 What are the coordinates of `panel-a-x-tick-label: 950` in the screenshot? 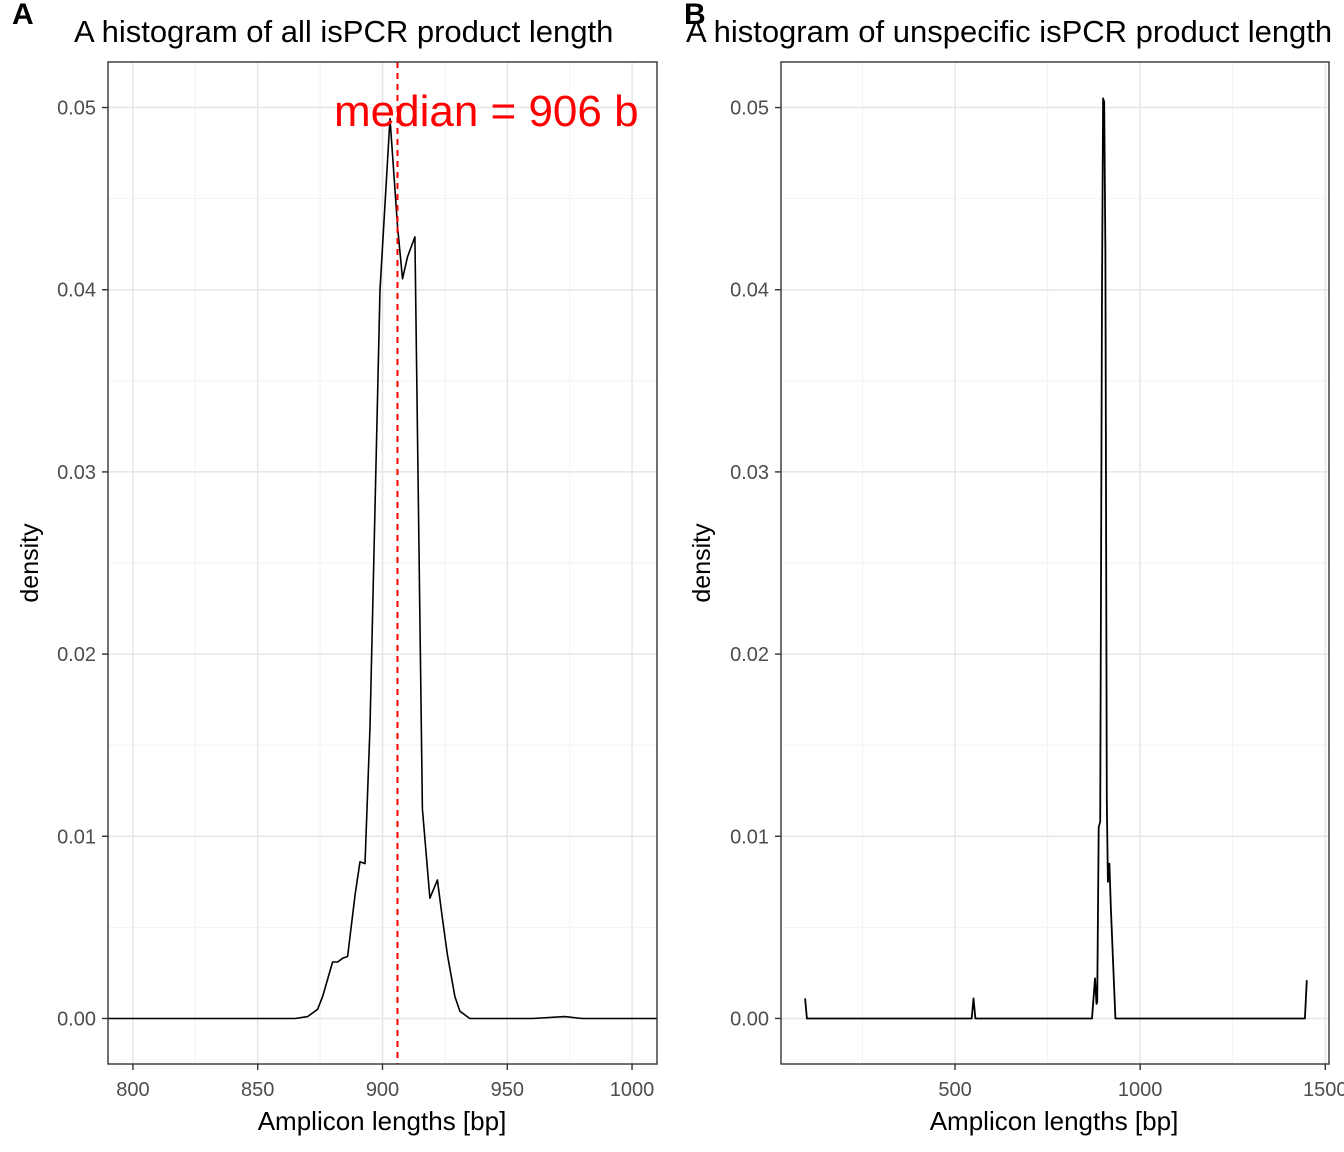 It's located at (507, 1090).